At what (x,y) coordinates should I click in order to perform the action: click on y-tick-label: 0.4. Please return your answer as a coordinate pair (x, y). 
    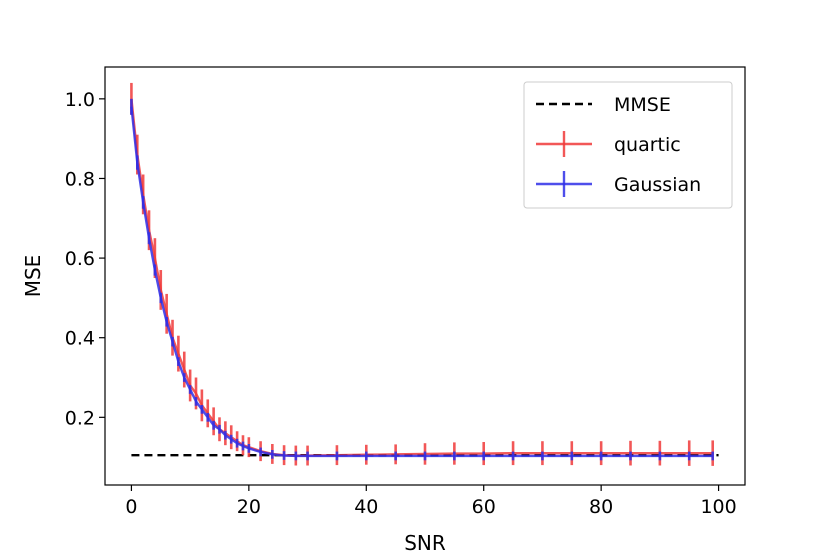
    Looking at the image, I should click on (80, 339).